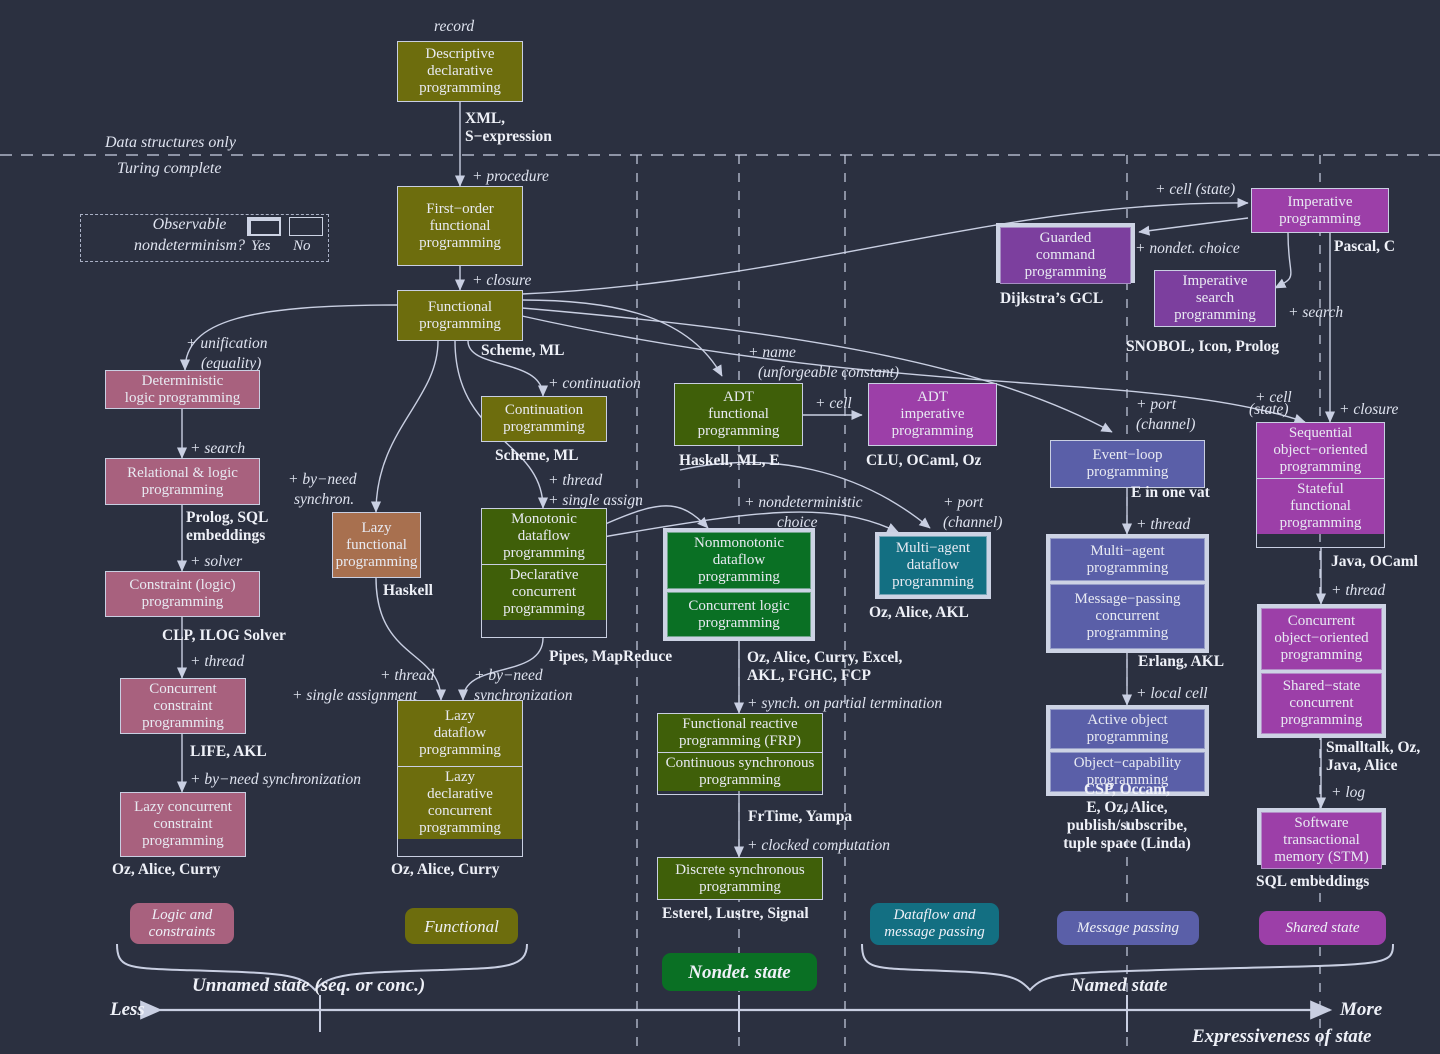  What do you see at coordinates (740, 733) in the screenshot?
I see `box-functional-reactive: Functional reactive programming (FRP)` at bounding box center [740, 733].